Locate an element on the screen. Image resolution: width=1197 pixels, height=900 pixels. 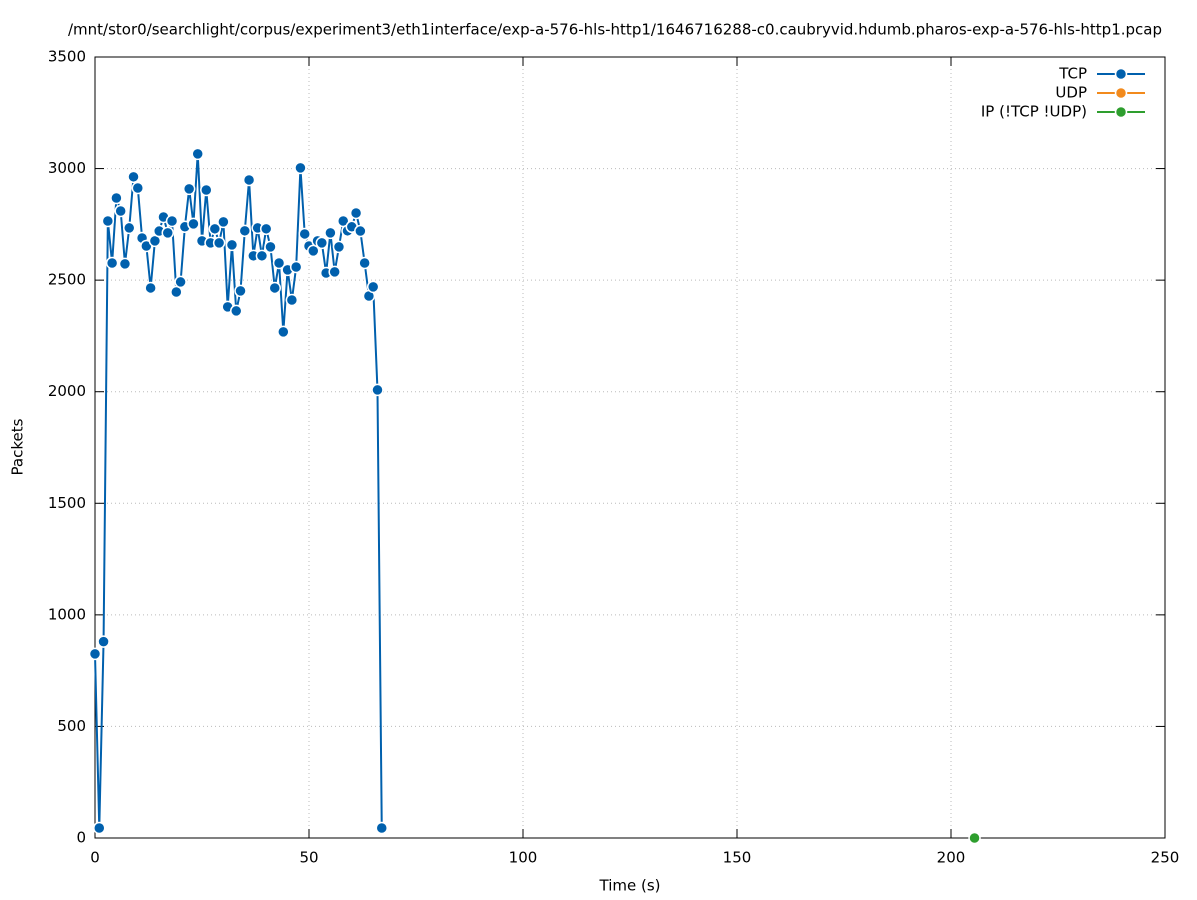
legend-label: IP (!TCP !UDP) is located at coordinates (1034, 112).